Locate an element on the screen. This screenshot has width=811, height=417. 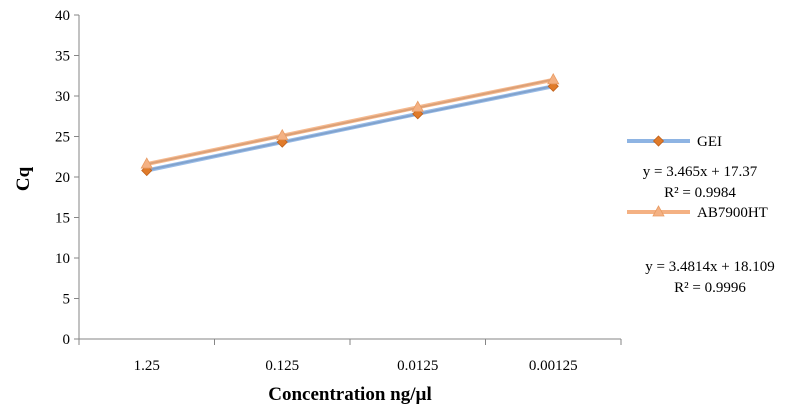
x-tick-label: 0.0125 is located at coordinates (417, 366).